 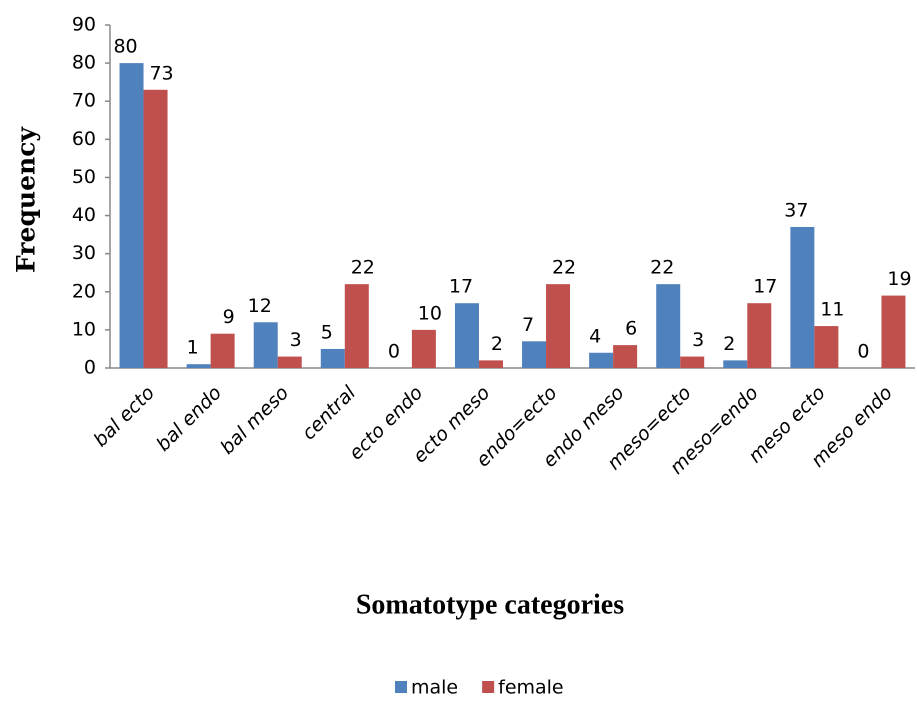 What do you see at coordinates (161, 73) in the screenshot?
I see `data-label: 73` at bounding box center [161, 73].